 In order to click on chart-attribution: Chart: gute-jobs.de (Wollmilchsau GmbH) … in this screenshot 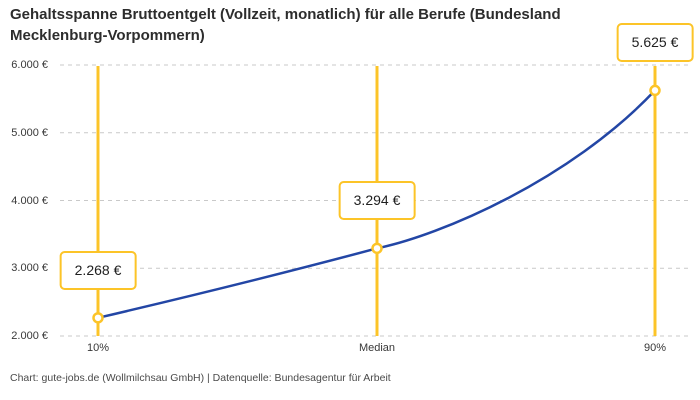, I will do `click(200, 378)`.